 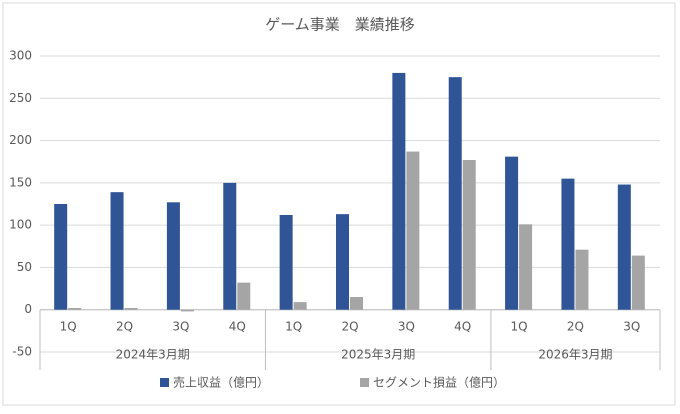 What do you see at coordinates (575, 355) in the screenshot?
I see `group-label: 2026年3月期` at bounding box center [575, 355].